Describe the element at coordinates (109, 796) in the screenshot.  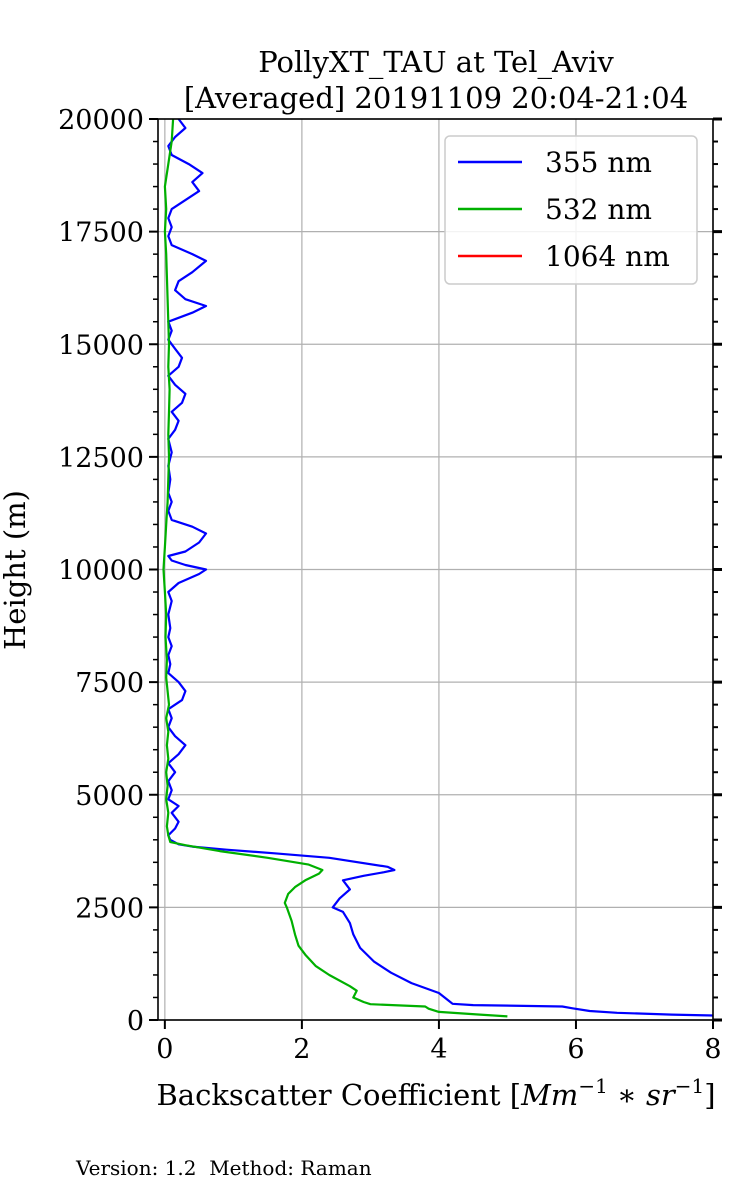
I see `y-tick-label: 5000` at that location.